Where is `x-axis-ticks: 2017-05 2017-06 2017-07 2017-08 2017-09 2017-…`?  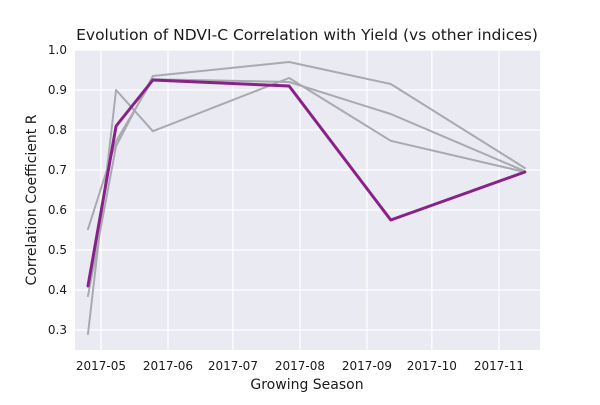
x-axis-ticks: 2017-05 2017-06 2017-07 2017-08 2017-09 2017-… is located at coordinates (300, 366).